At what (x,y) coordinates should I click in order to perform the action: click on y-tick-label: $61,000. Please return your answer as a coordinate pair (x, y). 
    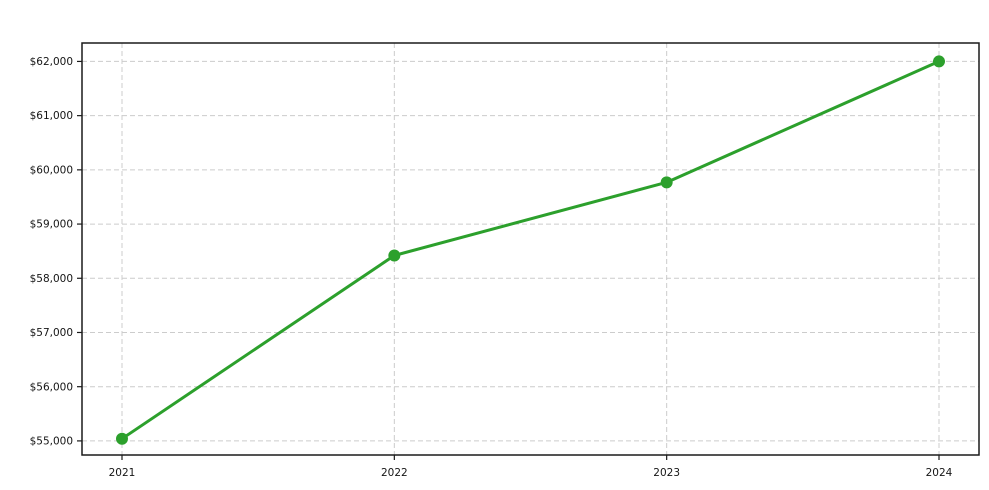
    Looking at the image, I should click on (51, 116).